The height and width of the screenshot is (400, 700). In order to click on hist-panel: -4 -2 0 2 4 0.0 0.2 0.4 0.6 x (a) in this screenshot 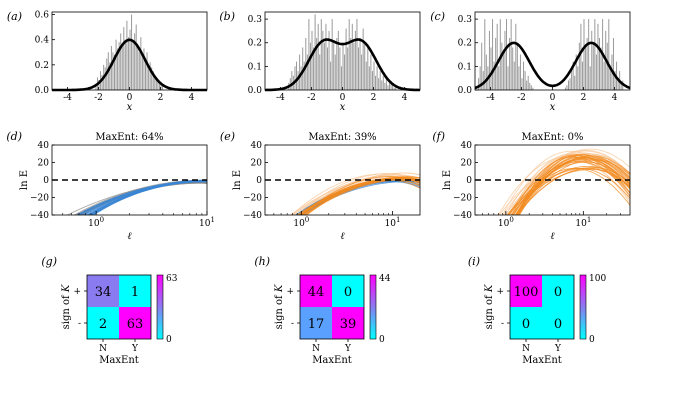, I will do `click(107, 61)`.